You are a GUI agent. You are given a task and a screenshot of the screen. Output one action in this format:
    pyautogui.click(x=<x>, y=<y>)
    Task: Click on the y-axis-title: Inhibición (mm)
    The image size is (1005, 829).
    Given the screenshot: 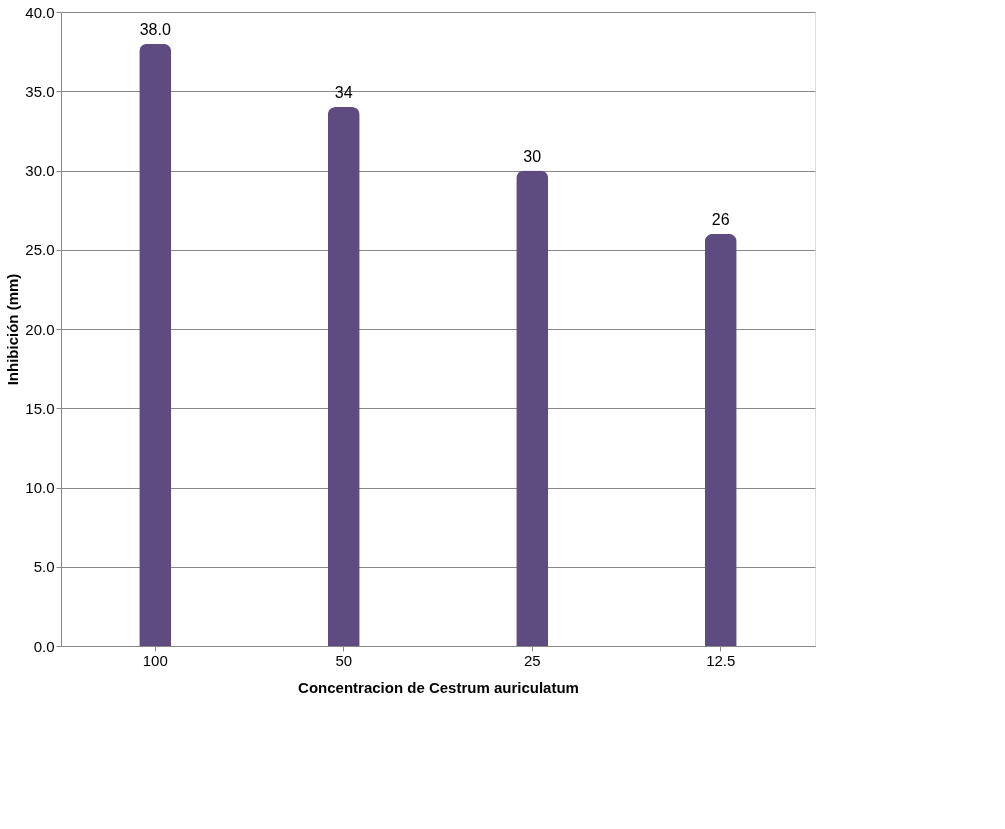 What is the action you would take?
    pyautogui.click(x=13, y=329)
    